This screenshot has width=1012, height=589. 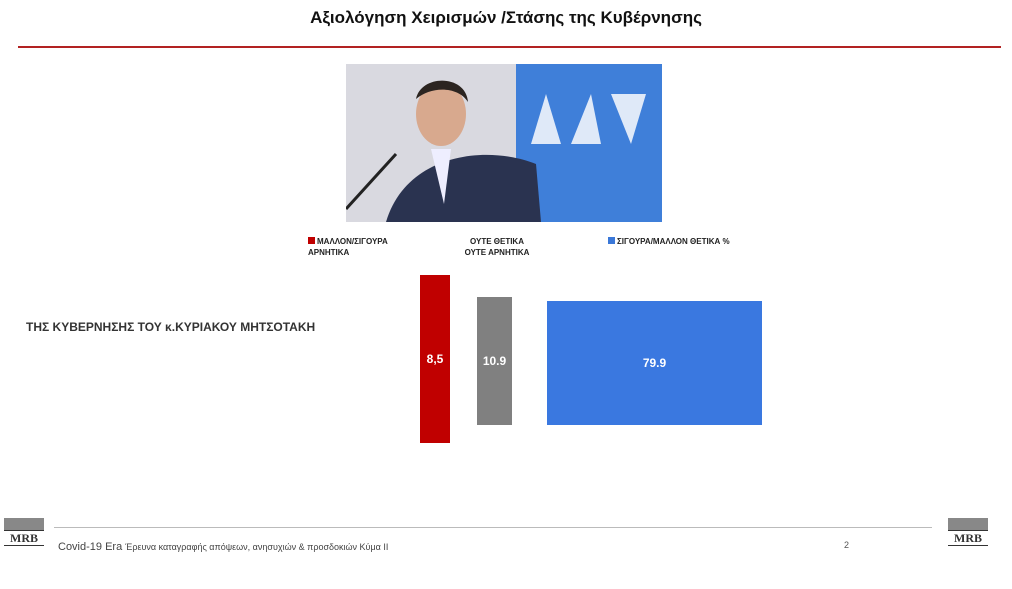 I want to click on legend-label: ΟΥΤΕ ΘΕΤΙΚΑ ΟΥΤΕ ΑΡΝΗΤΙΚΑ, so click(x=497, y=247).